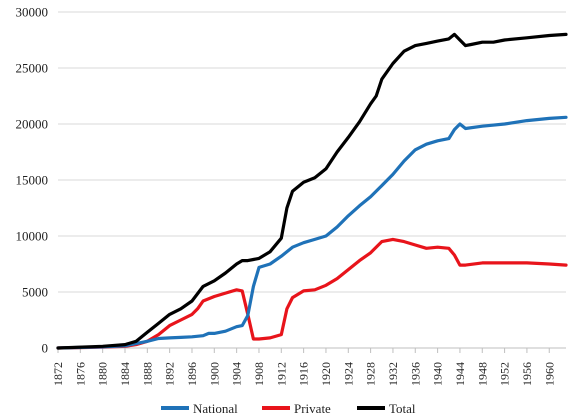 Image resolution: width=574 pixels, height=420 pixels. Describe the element at coordinates (549, 374) in the screenshot. I see `x-tick-label: 1960` at that location.